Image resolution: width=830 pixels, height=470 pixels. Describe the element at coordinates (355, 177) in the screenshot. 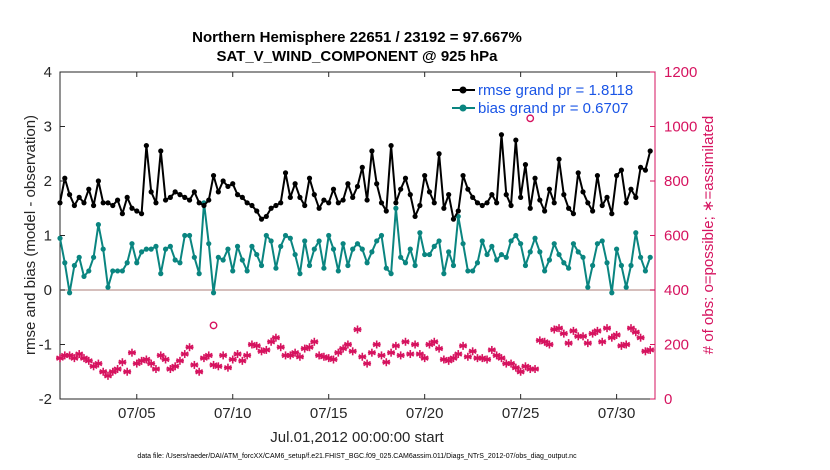

I see `rmse-line` at that location.